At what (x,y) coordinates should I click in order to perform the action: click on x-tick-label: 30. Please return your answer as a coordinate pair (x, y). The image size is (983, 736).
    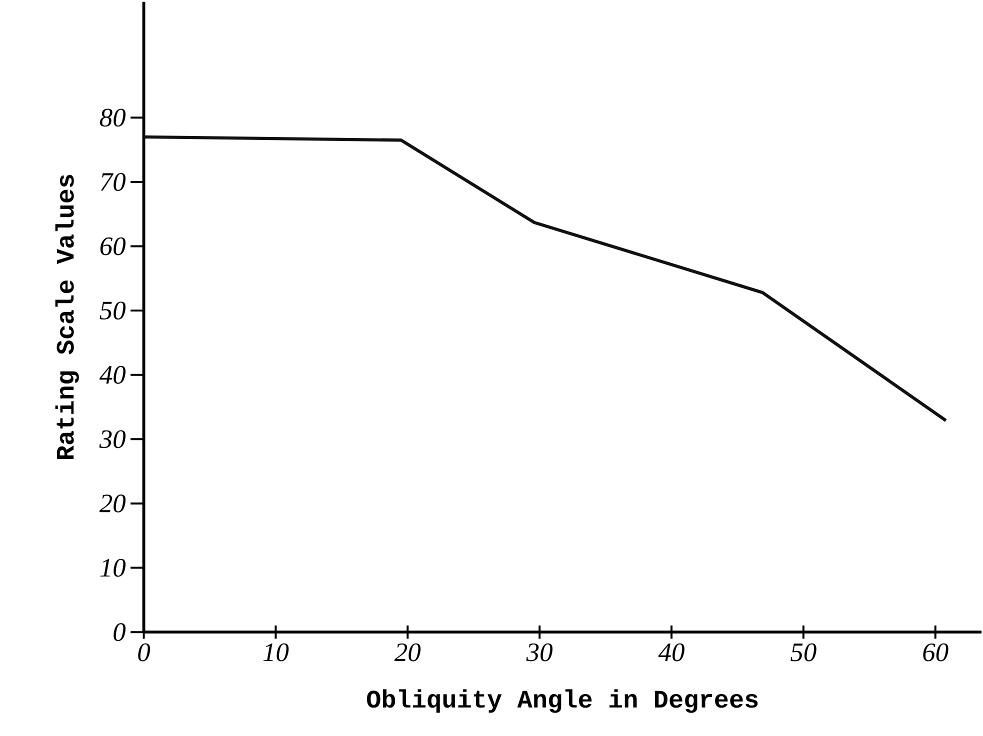
    Looking at the image, I should click on (539, 652).